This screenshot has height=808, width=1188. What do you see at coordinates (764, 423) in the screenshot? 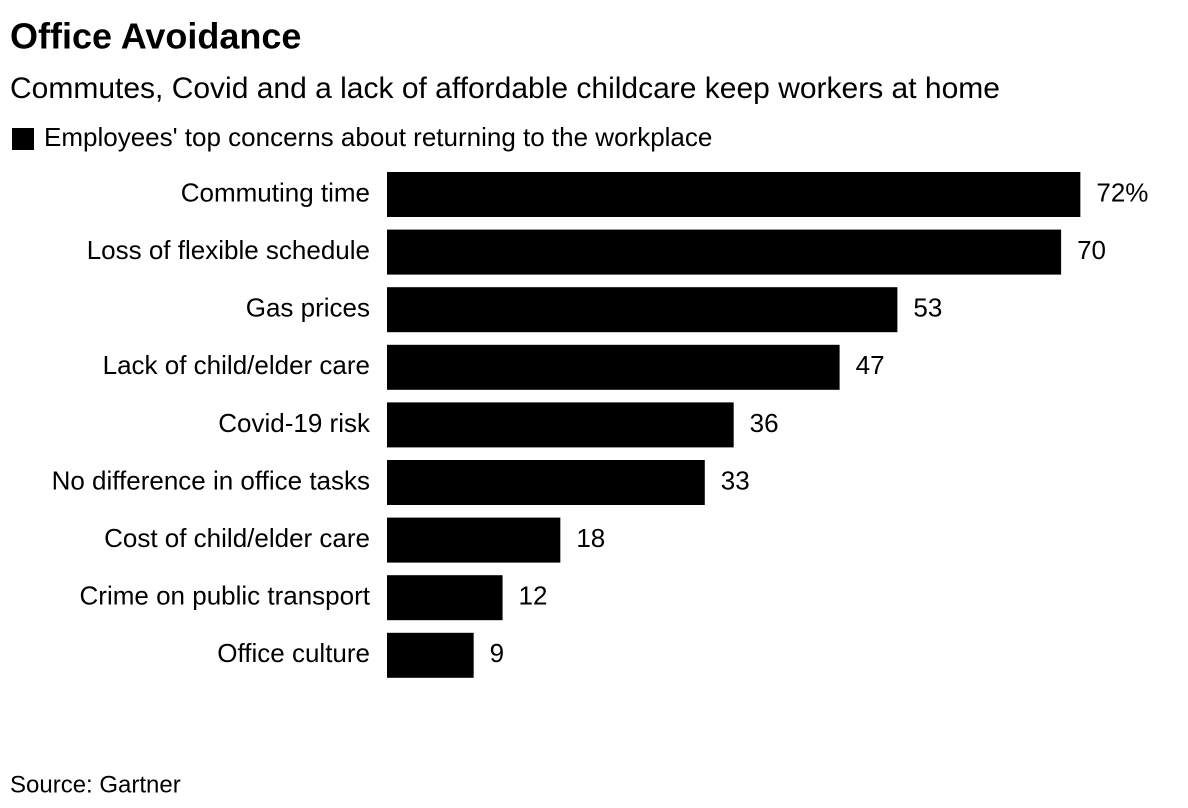
I see `value-label: 36` at bounding box center [764, 423].